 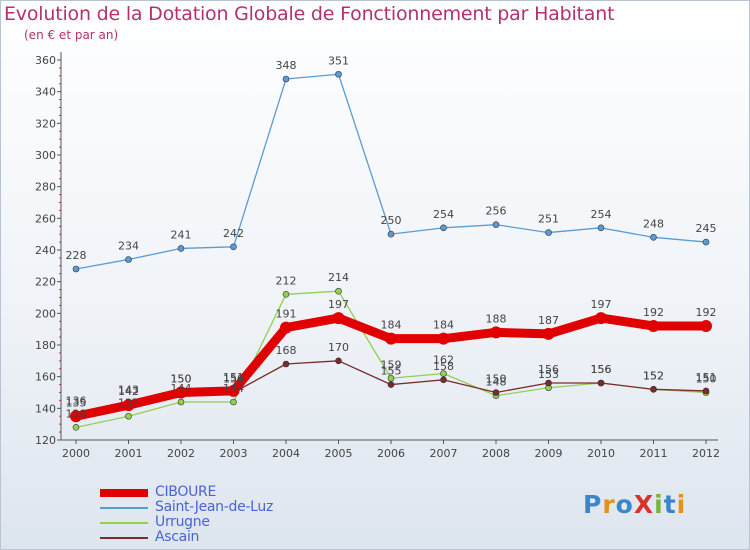 I want to click on data-label-ciboure: 188, so click(x=496, y=318).